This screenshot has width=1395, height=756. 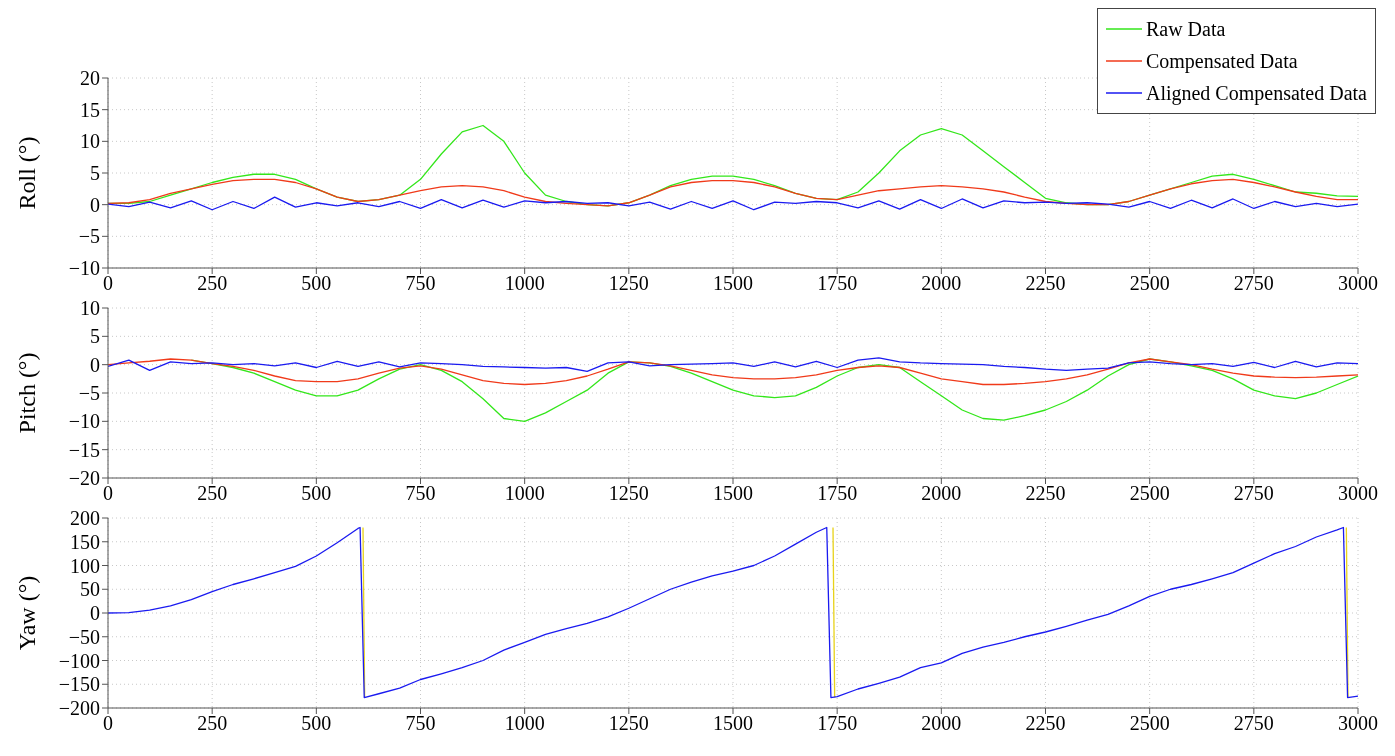 What do you see at coordinates (79, 684) in the screenshot?
I see `y-tick-label: −150` at bounding box center [79, 684].